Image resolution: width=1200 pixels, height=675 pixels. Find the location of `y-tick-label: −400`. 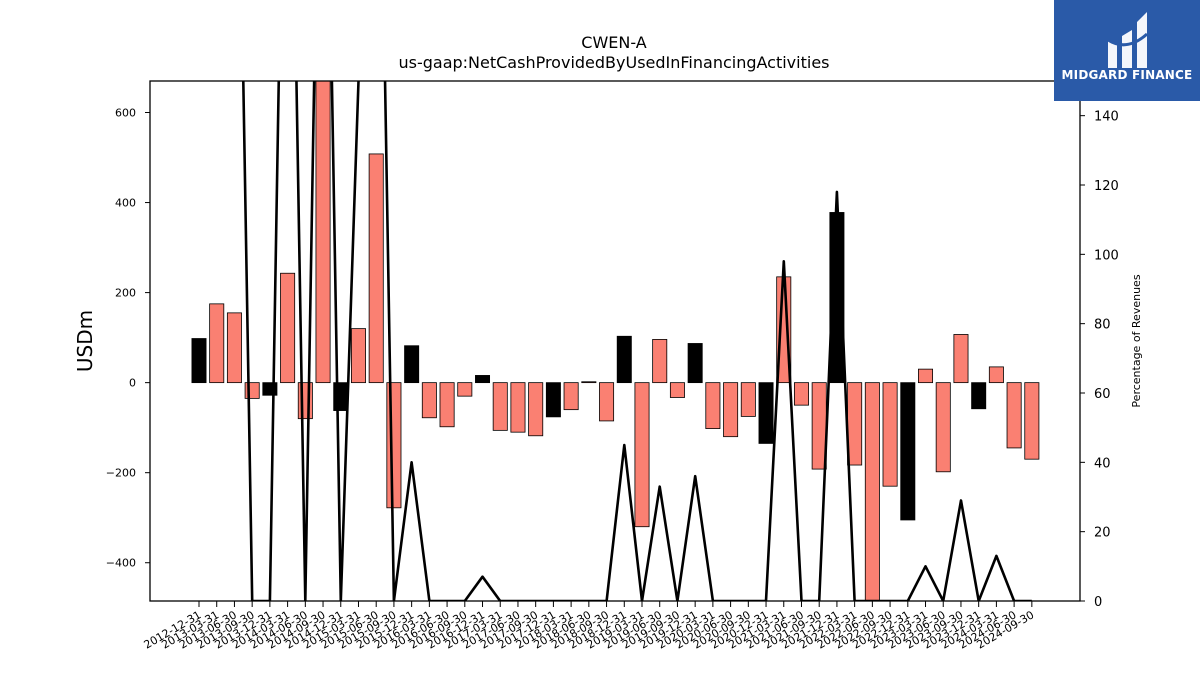

y-tick-label: −400 is located at coordinates (121, 563).